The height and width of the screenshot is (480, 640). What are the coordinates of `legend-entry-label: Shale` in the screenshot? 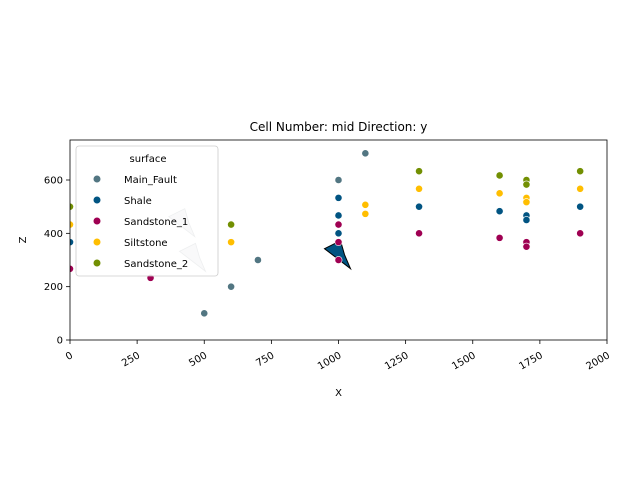 It's located at (138, 201).